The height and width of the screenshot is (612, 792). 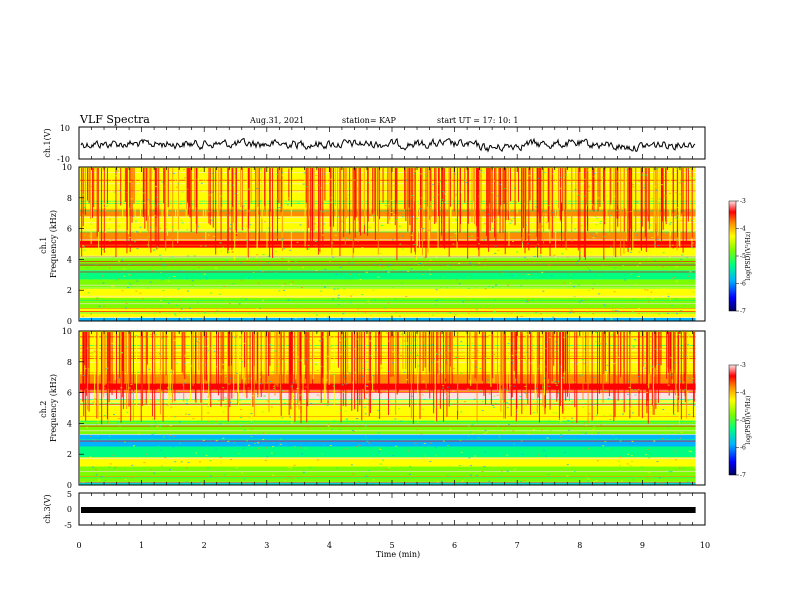 I want to click on ch2-spectrogram-channel-tspan: ch.2, so click(x=43, y=409).